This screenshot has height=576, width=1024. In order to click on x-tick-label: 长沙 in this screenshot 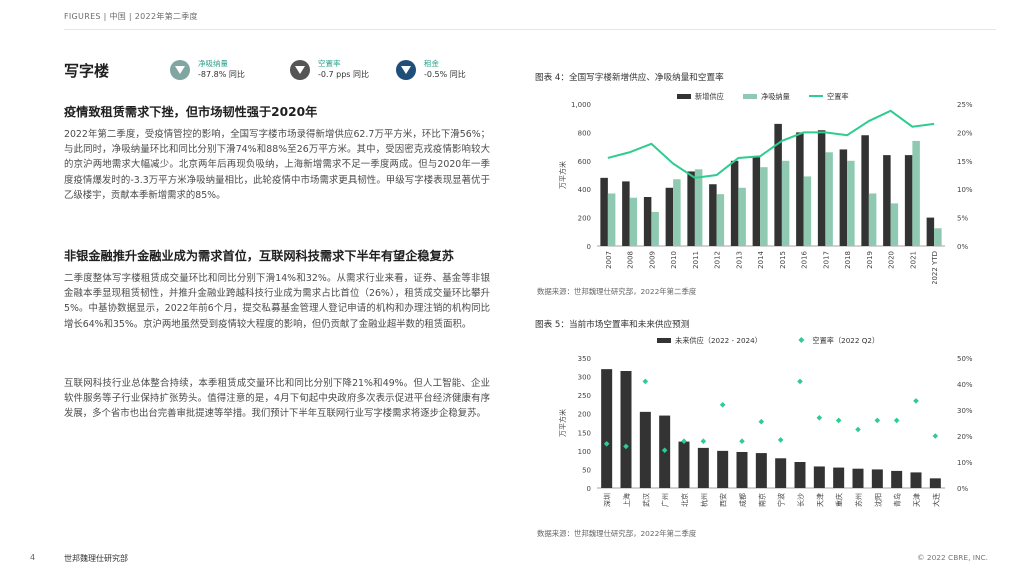, I will do `click(800, 500)`.